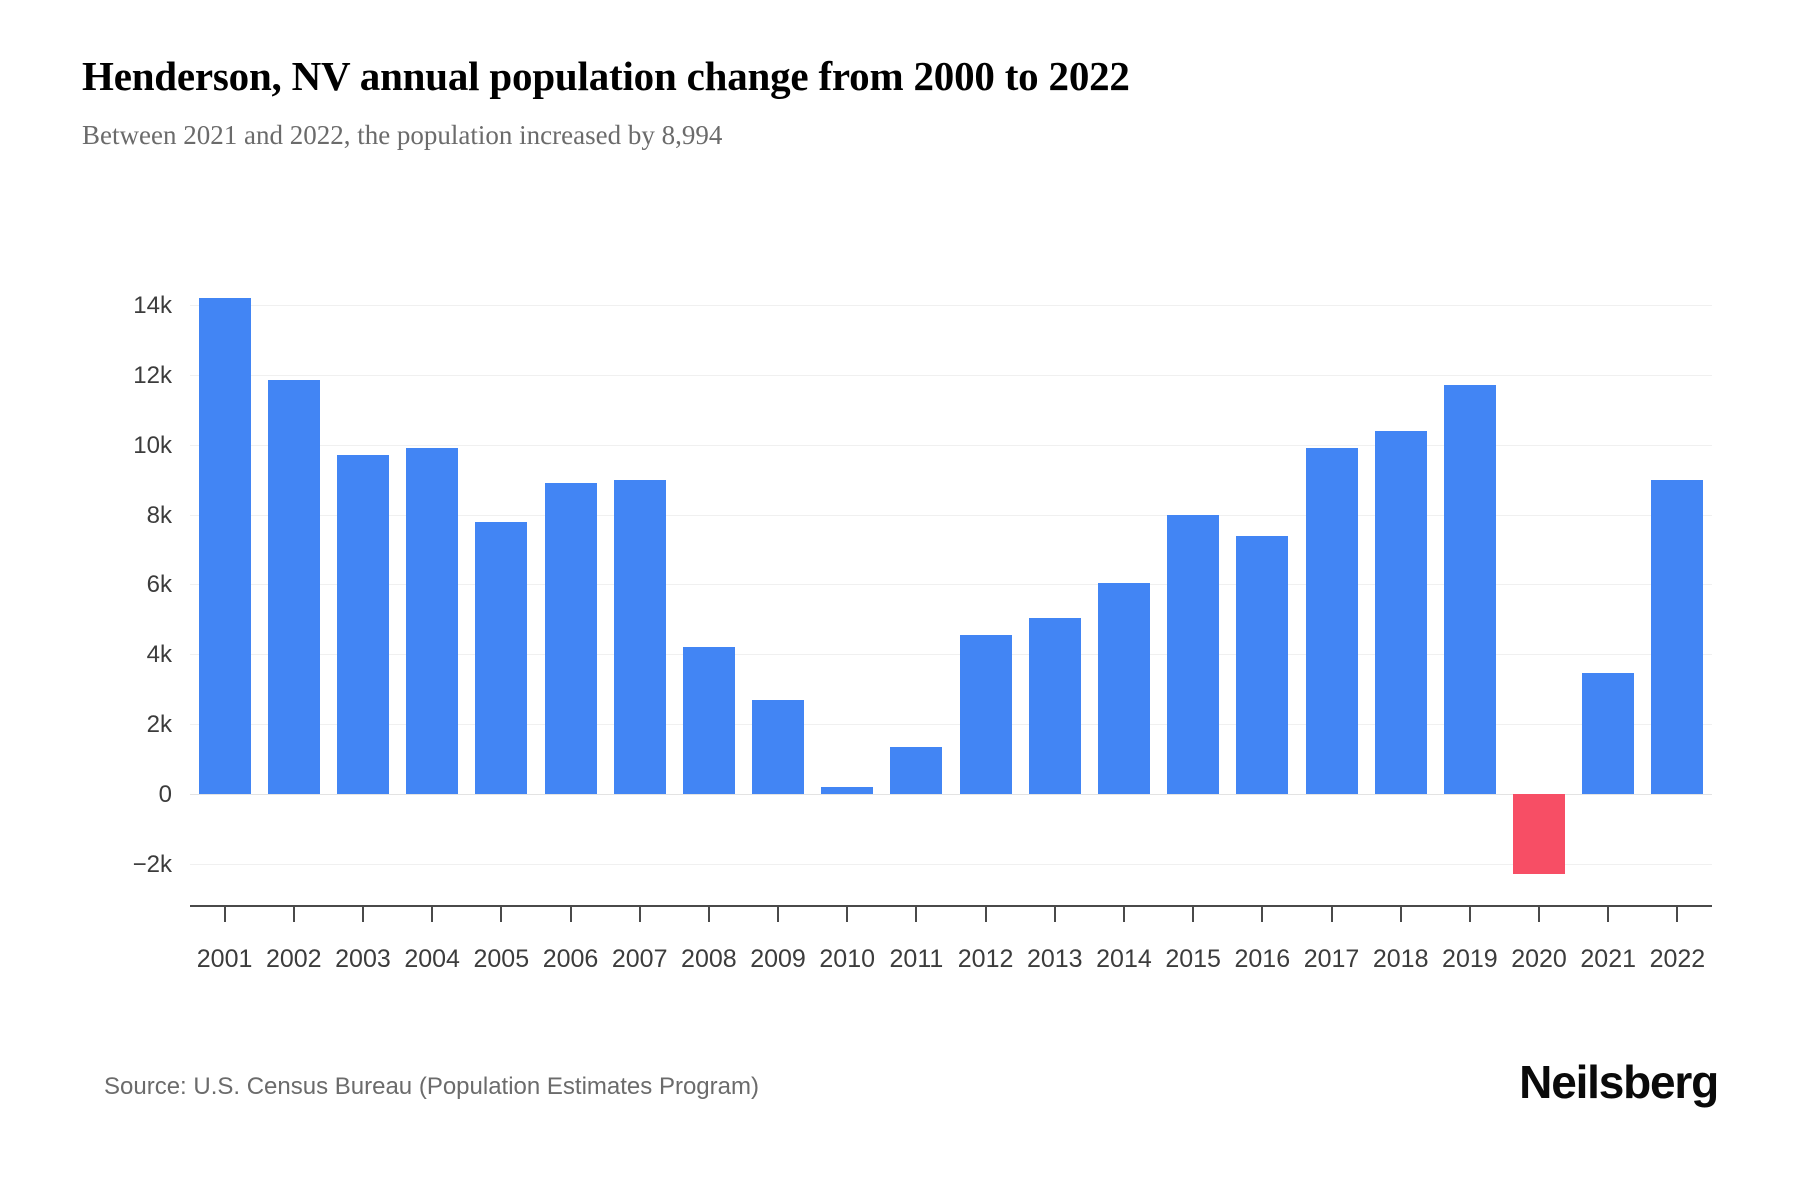 Image resolution: width=1800 pixels, height=1200 pixels. What do you see at coordinates (1331, 621) in the screenshot?
I see `bar-2017` at bounding box center [1331, 621].